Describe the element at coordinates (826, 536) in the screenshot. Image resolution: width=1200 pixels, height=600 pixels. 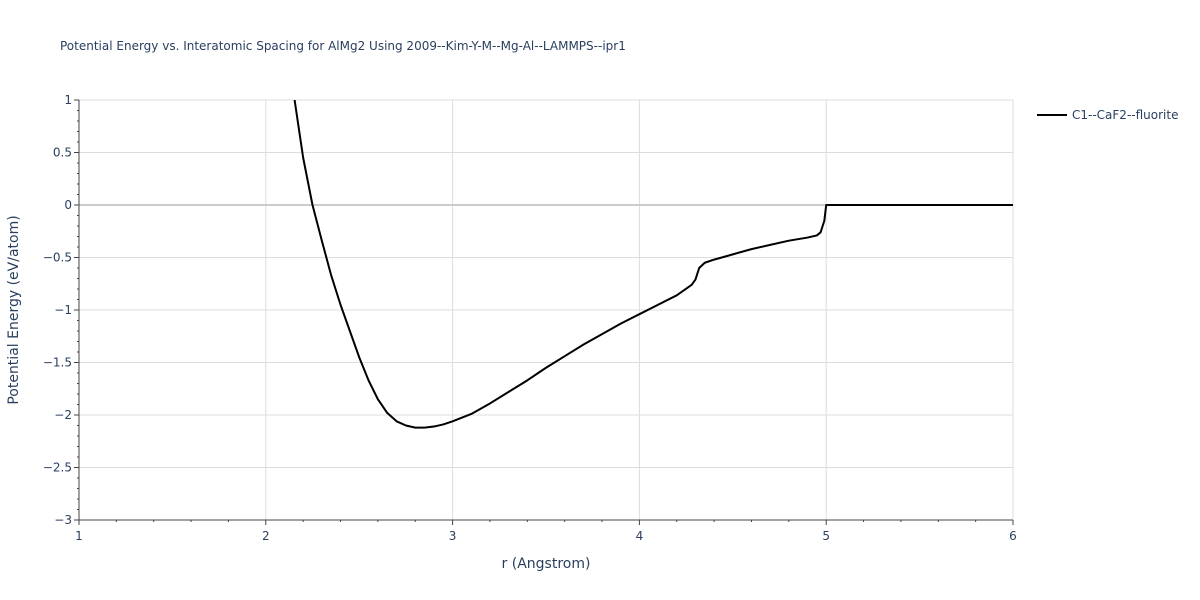
I see `x-tick-label: 5` at that location.